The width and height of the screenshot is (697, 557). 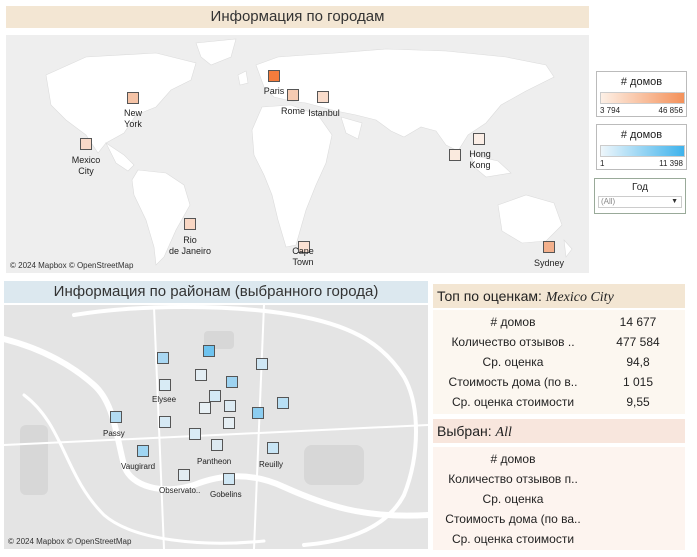 I want to click on city-marker-mexico-city, so click(x=86, y=144).